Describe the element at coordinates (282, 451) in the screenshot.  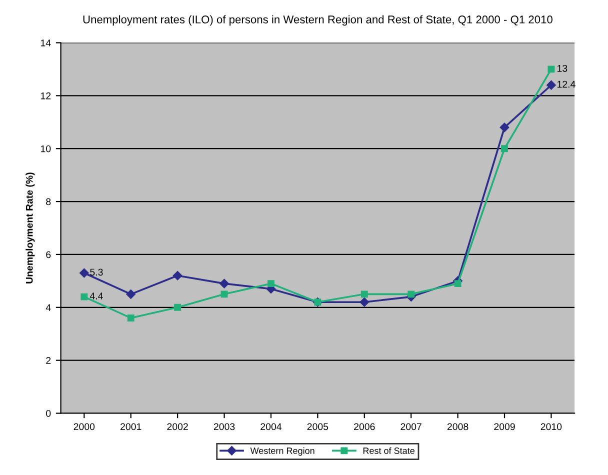
I see `legend-label: Western Region` at that location.